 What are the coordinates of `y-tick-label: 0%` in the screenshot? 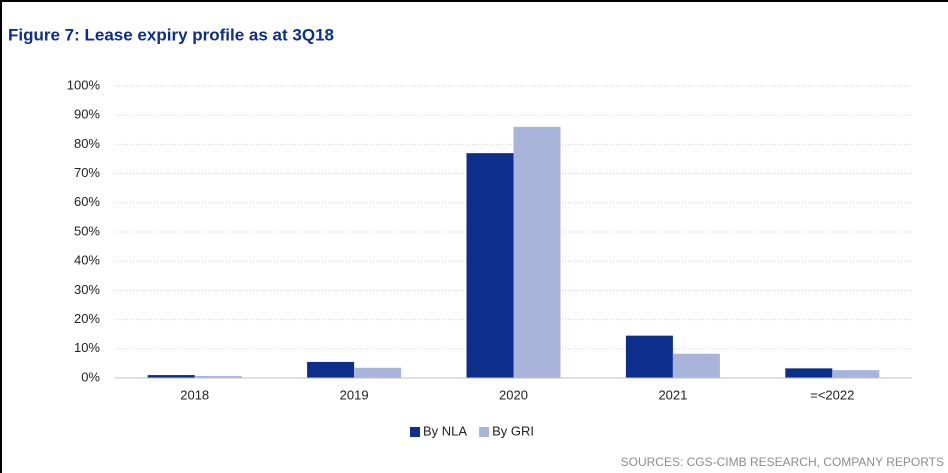 It's located at (90, 376).